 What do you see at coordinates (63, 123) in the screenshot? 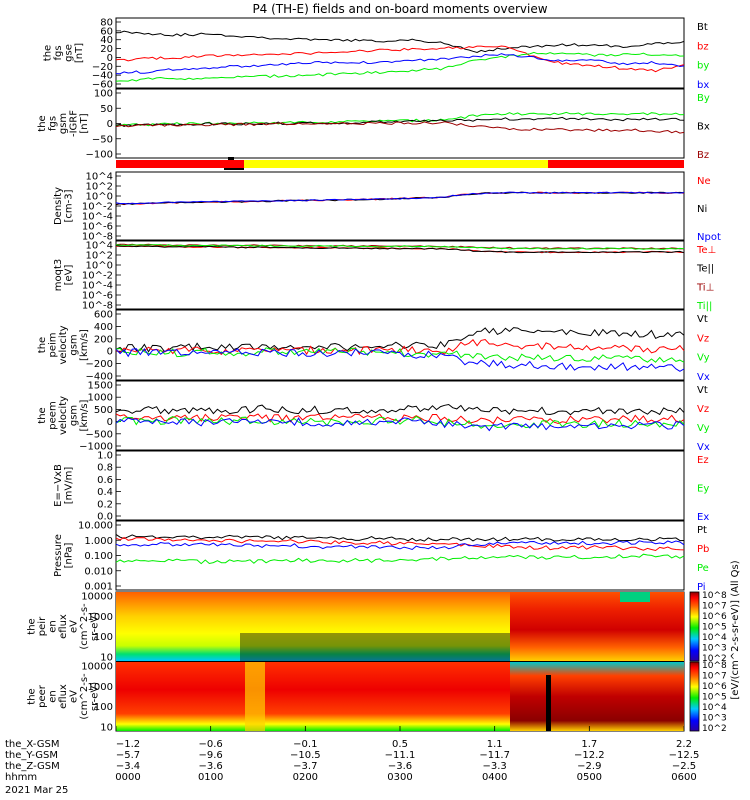
I see `y-axis-label: gsm` at bounding box center [63, 123].